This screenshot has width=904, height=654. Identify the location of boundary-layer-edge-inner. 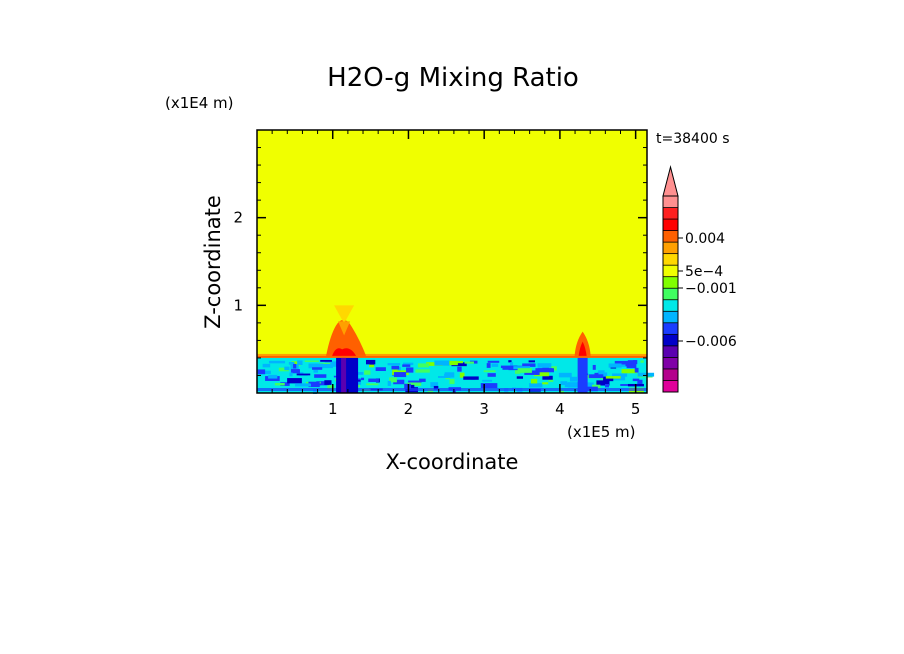
(452, 356).